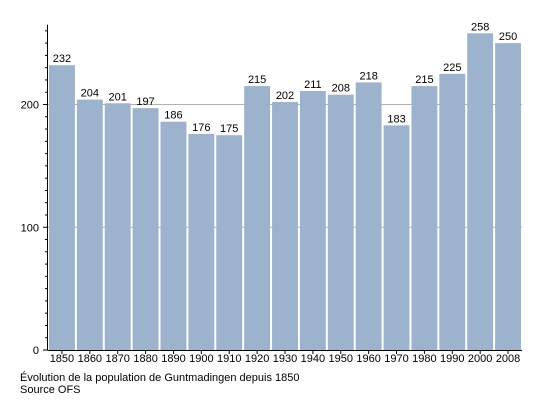 This screenshot has height=400, width=550. I want to click on x-tick-label: 1970, so click(396, 359).